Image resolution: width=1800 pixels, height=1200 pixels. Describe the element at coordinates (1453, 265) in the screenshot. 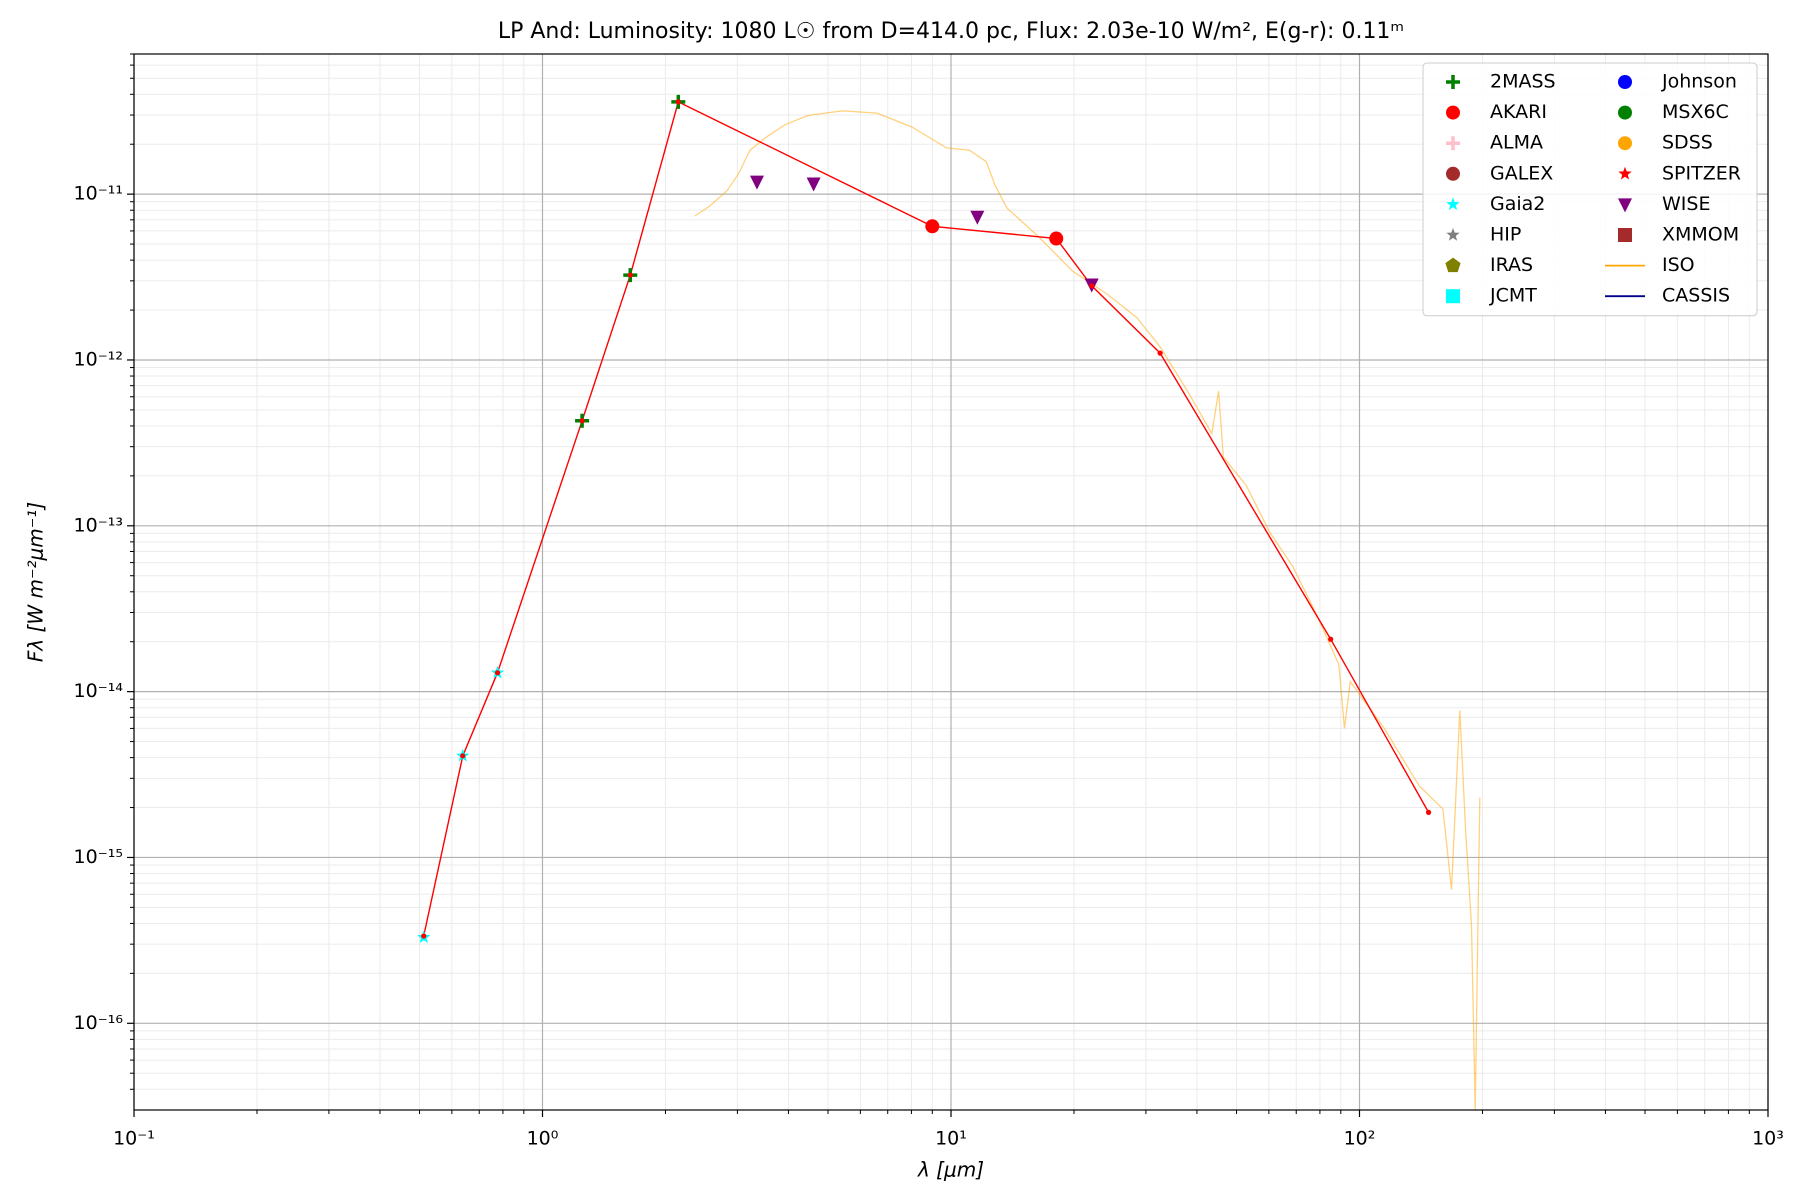

I see `marker-pentagon` at that location.